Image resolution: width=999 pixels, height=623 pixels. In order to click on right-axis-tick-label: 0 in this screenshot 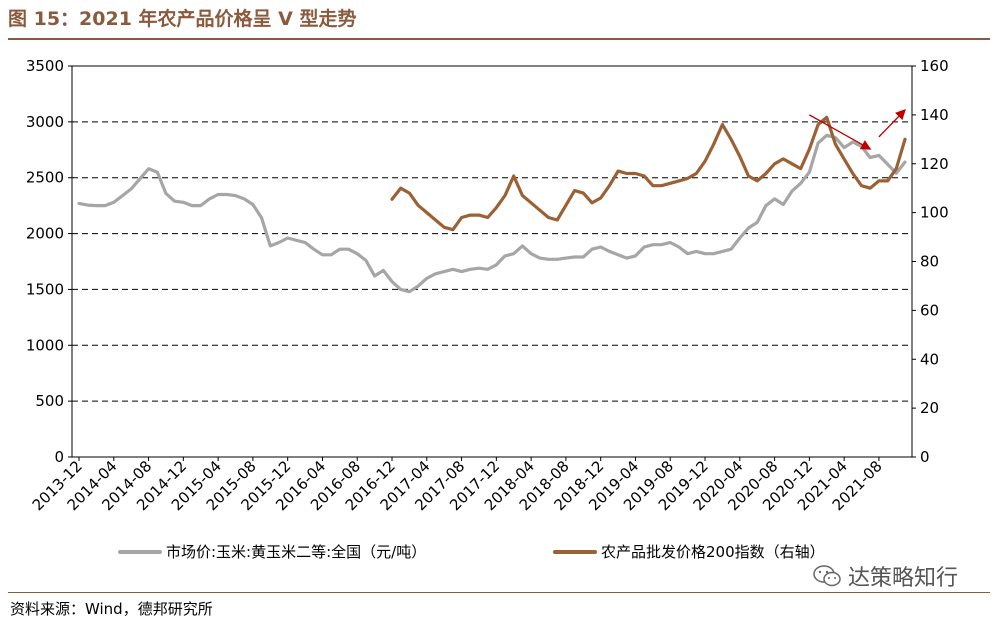, I will do `click(925, 457)`.